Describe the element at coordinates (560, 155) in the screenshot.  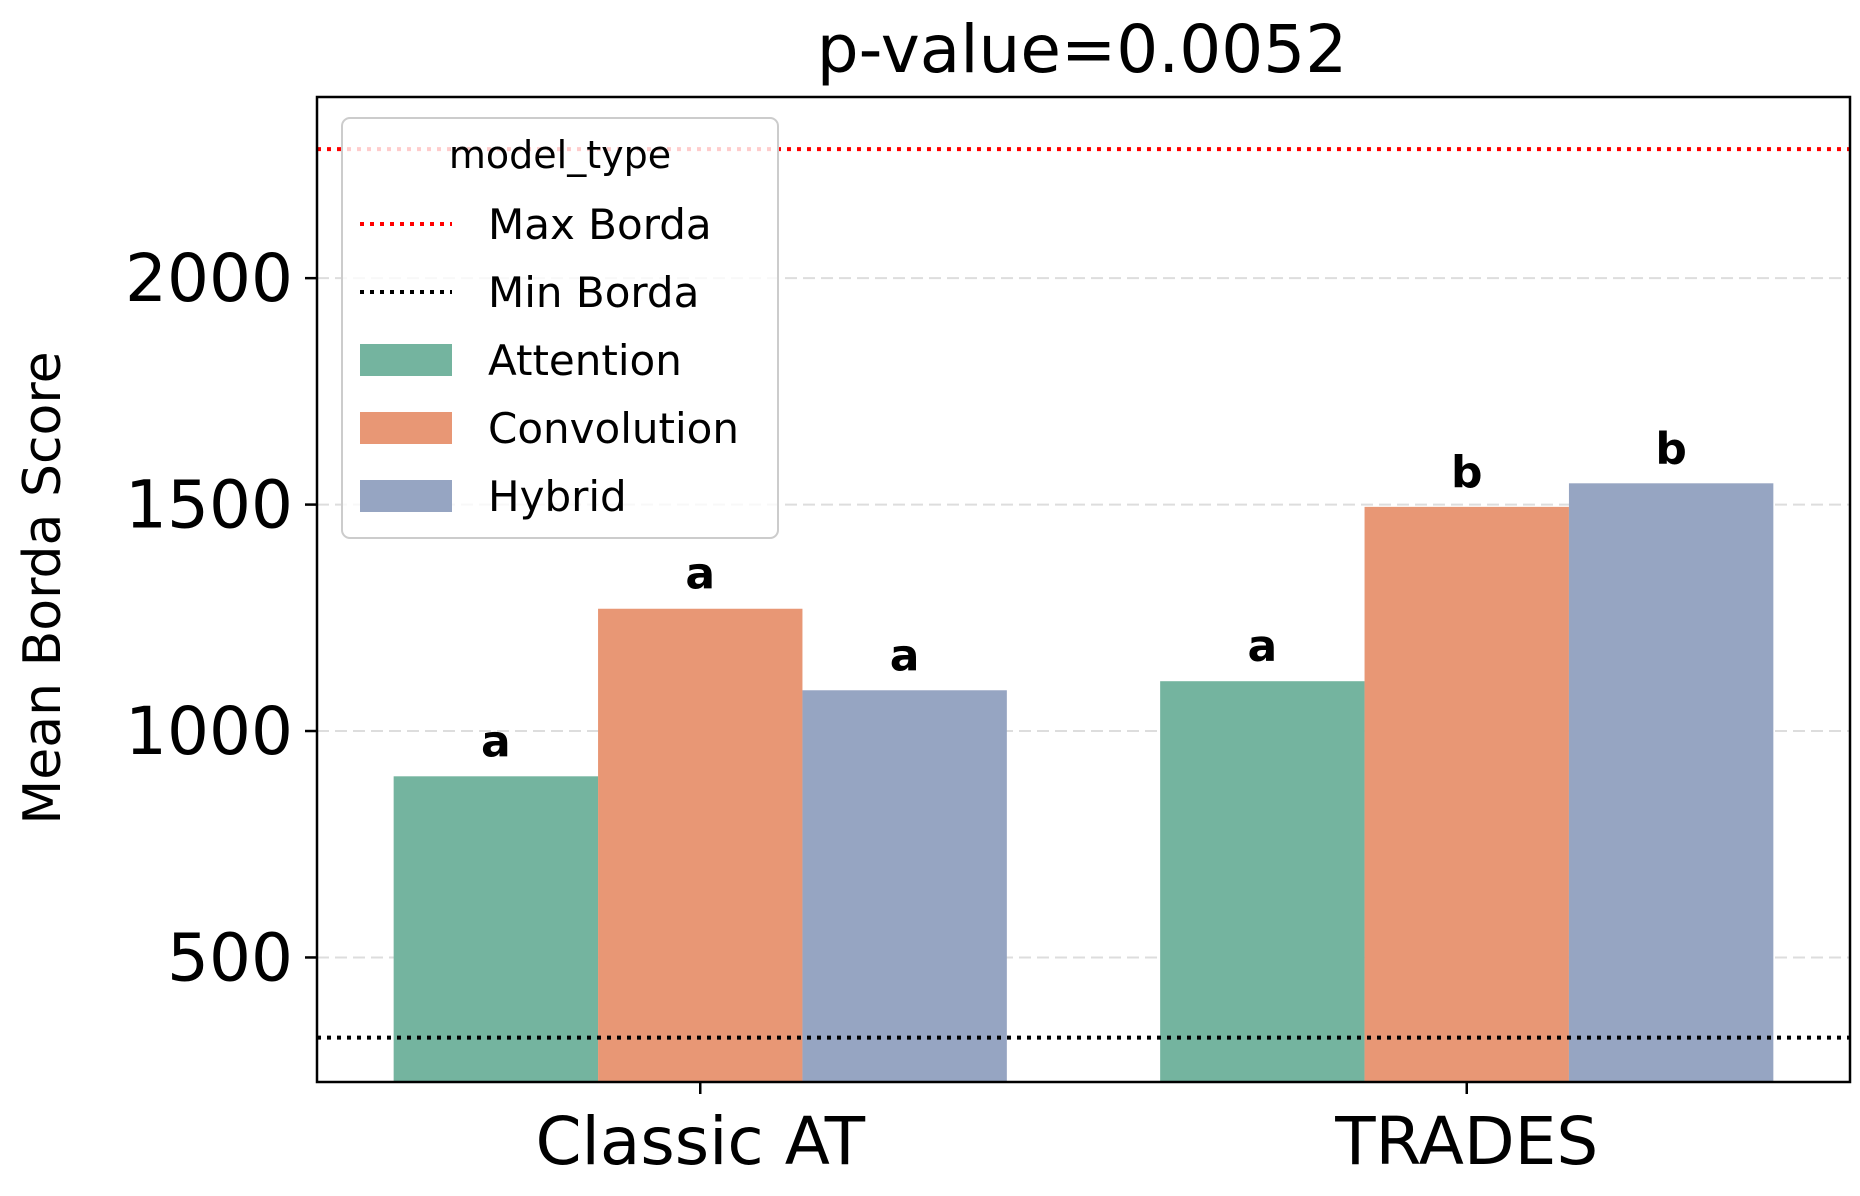
I see `legend-title: model_type` at that location.